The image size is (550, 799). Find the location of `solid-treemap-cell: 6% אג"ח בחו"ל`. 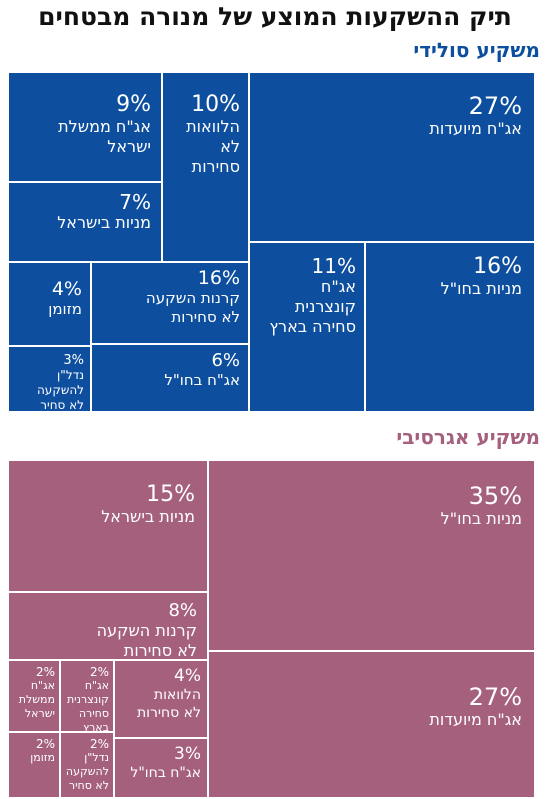

solid-treemap-cell: 6% אג"ח בחו"ל is located at coordinates (170, 378).